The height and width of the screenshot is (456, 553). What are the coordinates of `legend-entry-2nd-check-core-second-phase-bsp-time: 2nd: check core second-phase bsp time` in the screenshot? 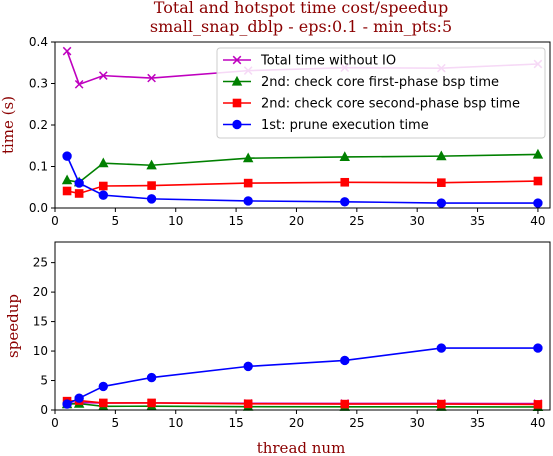 It's located at (371, 104).